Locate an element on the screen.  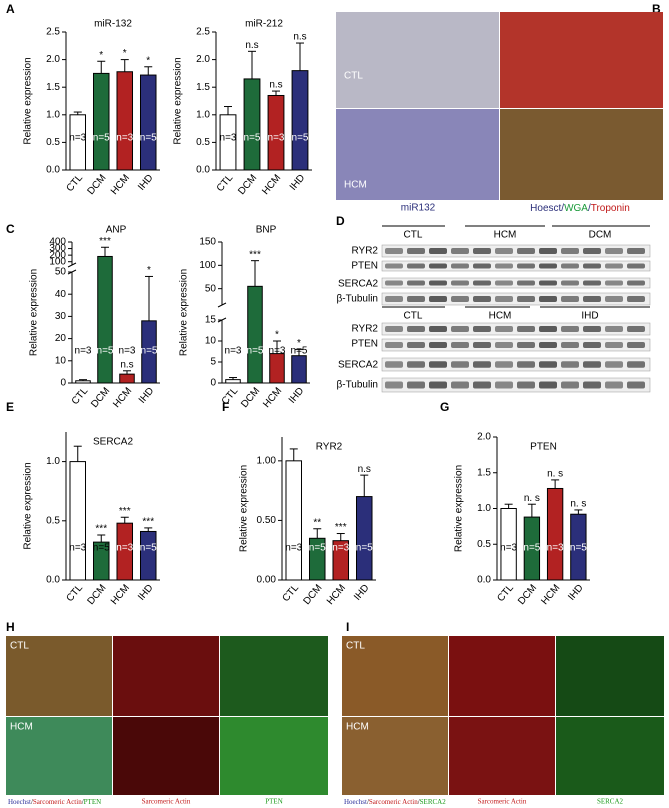
caption: miR132 is located at coordinates (418, 208).